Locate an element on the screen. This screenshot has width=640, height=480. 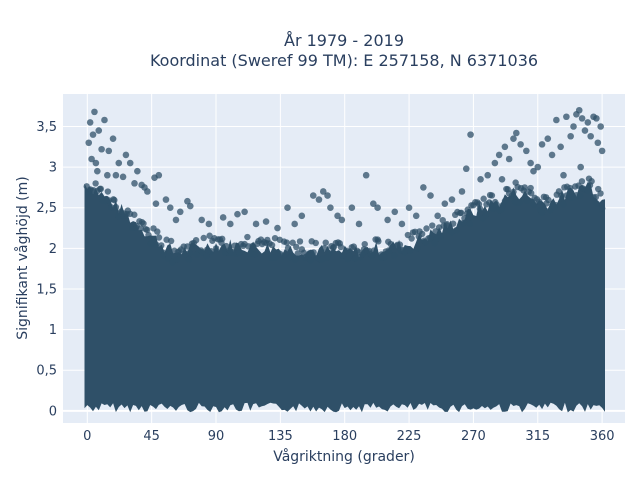
x-tick-label: 0 is located at coordinates (87, 436).